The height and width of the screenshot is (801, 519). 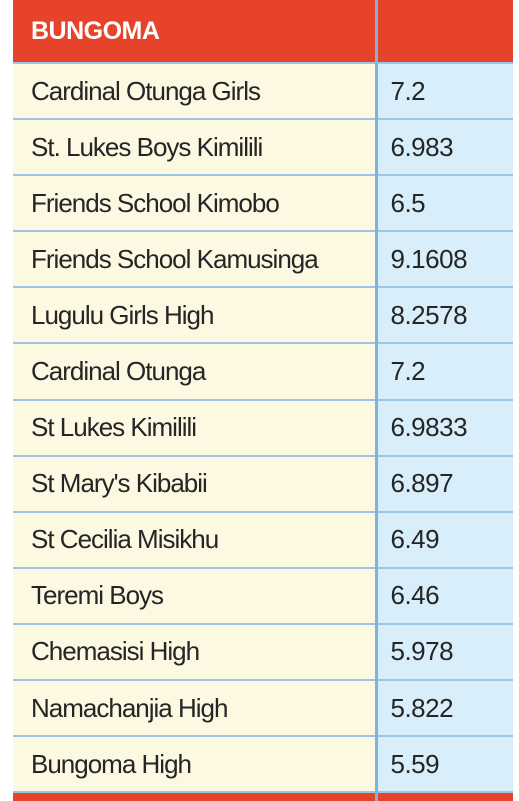 What do you see at coordinates (443, 428) in the screenshot?
I see `school-score: 6.9833` at bounding box center [443, 428].